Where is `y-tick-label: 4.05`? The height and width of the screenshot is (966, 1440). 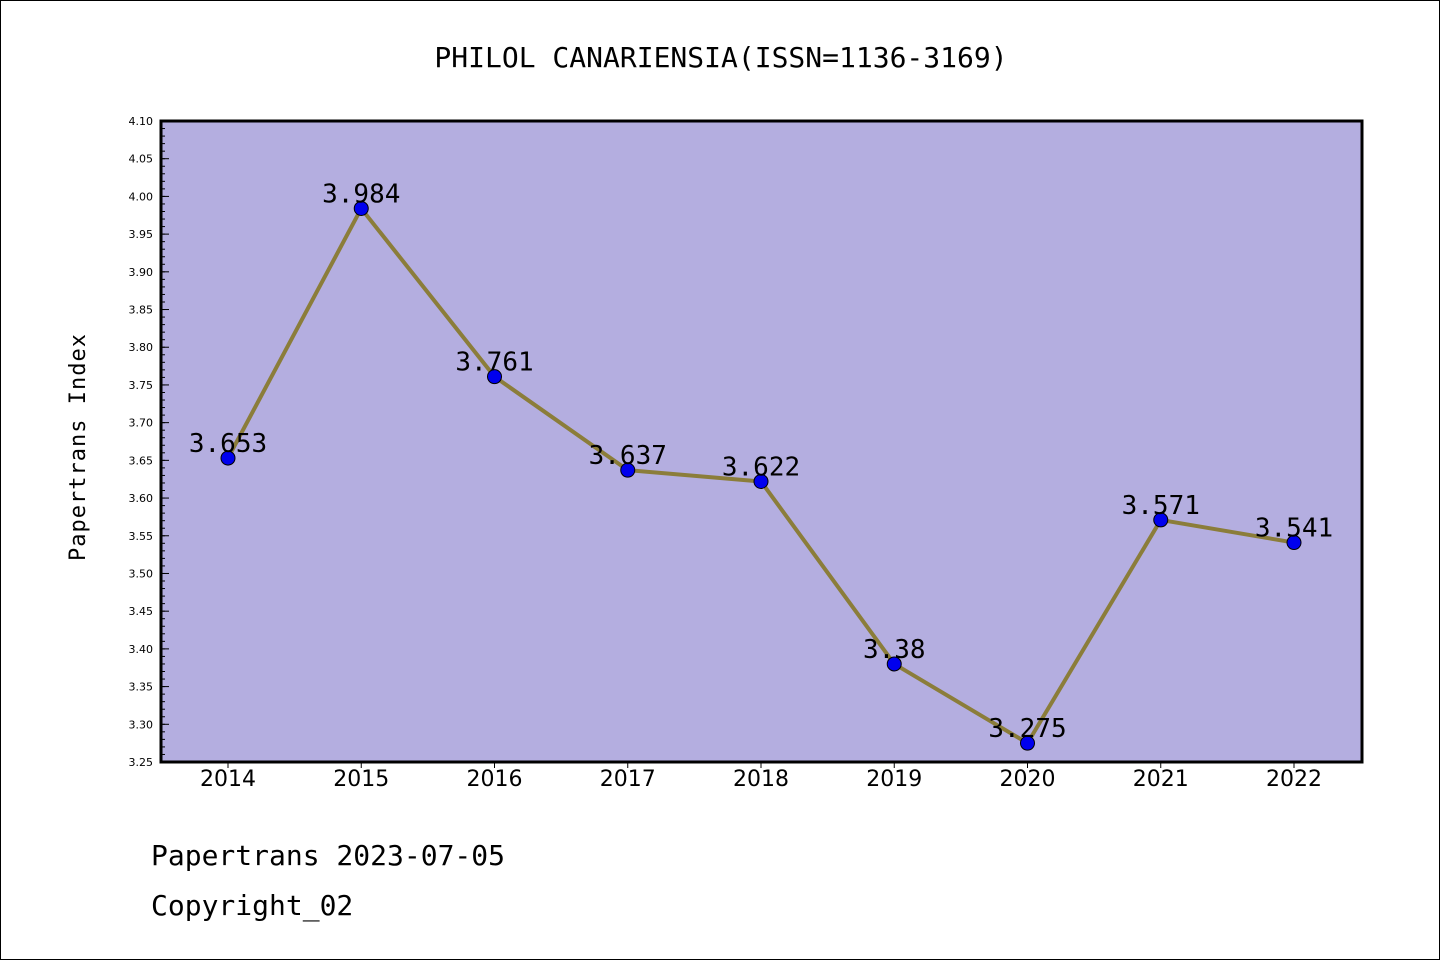
y-tick-label: 4.05 is located at coordinates (141, 159).